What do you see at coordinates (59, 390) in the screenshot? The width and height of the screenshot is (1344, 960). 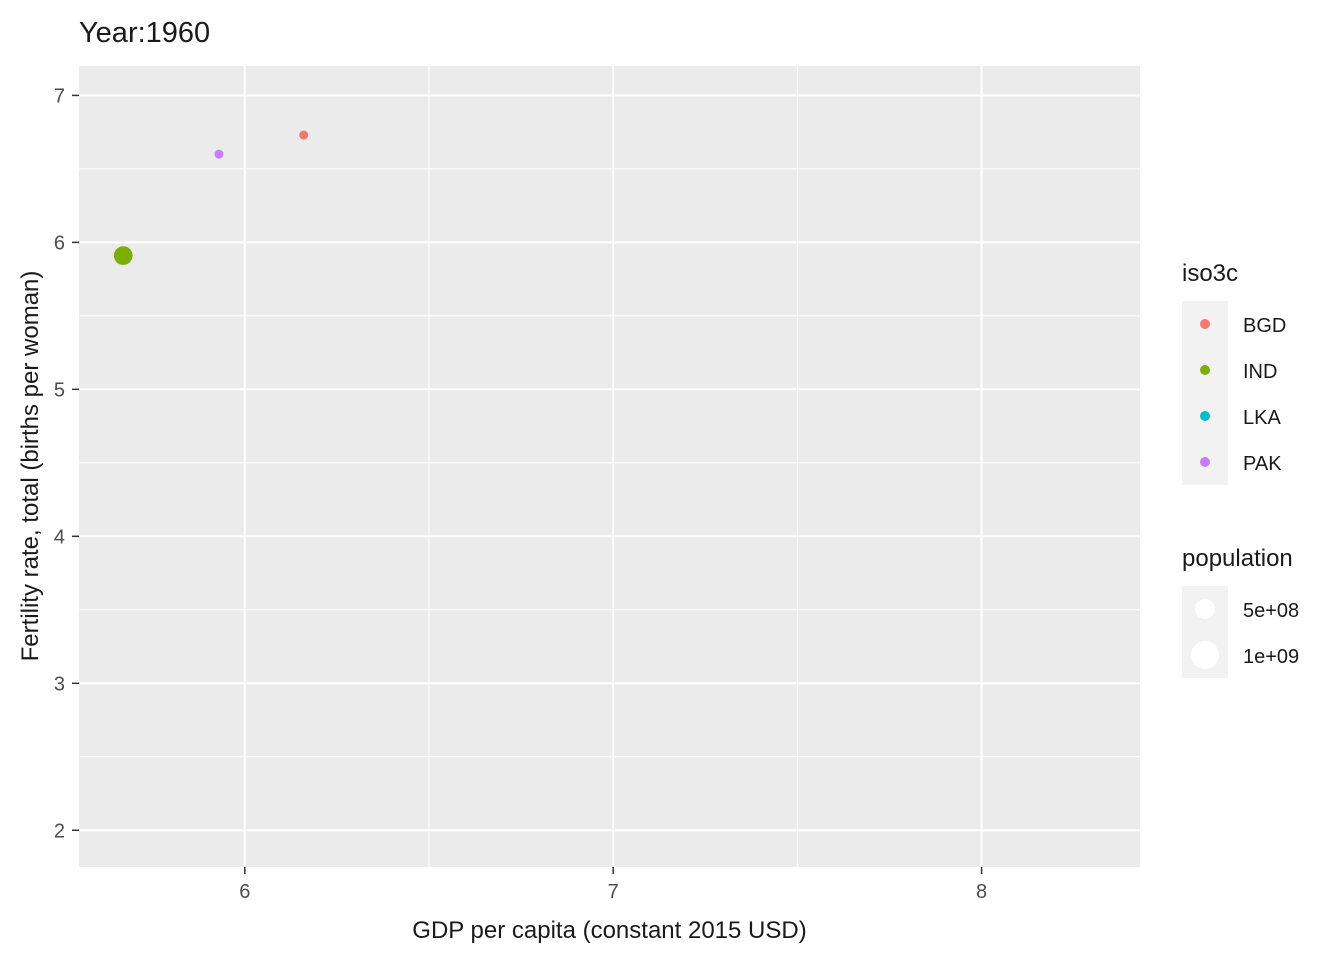 I see `y-tick-label: 5` at bounding box center [59, 390].